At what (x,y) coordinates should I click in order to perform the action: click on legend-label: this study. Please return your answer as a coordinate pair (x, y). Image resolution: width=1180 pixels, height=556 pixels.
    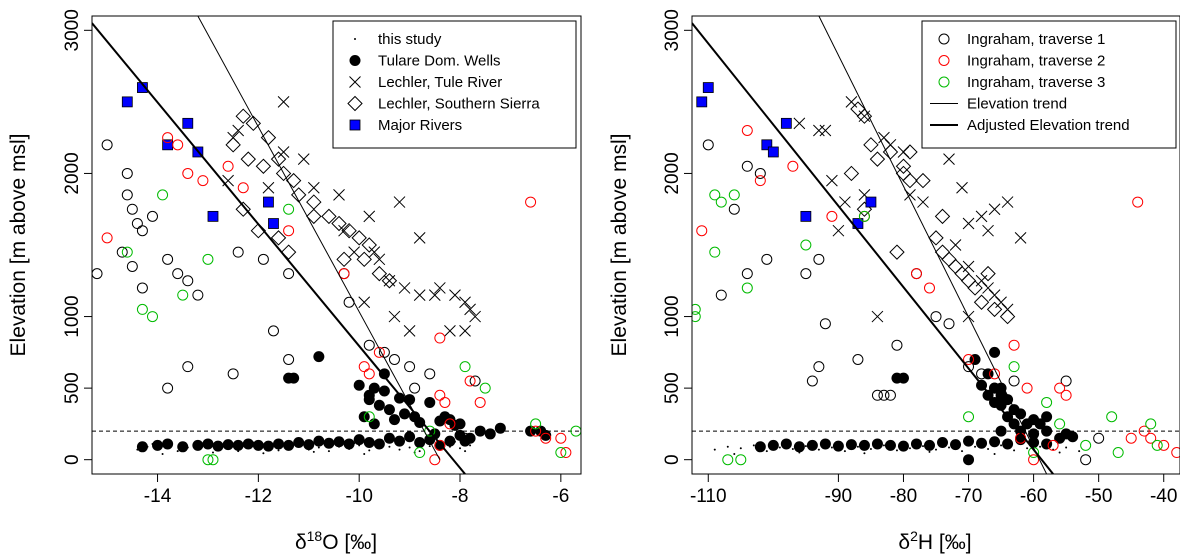
    Looking at the image, I should click on (410, 39).